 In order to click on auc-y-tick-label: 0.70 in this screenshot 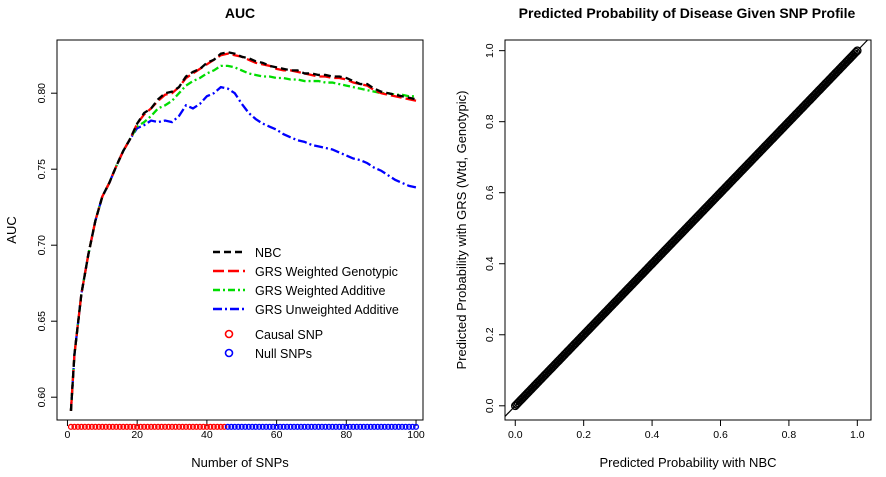, I will do `click(42, 245)`.